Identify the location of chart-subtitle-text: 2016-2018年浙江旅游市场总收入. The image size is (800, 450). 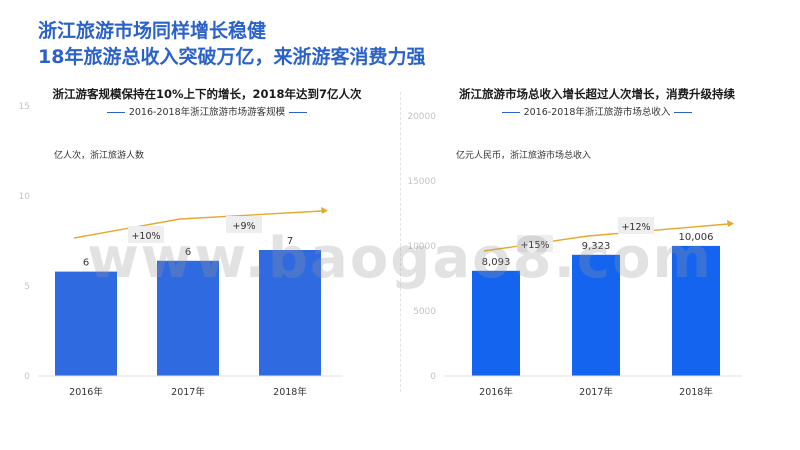
(597, 112).